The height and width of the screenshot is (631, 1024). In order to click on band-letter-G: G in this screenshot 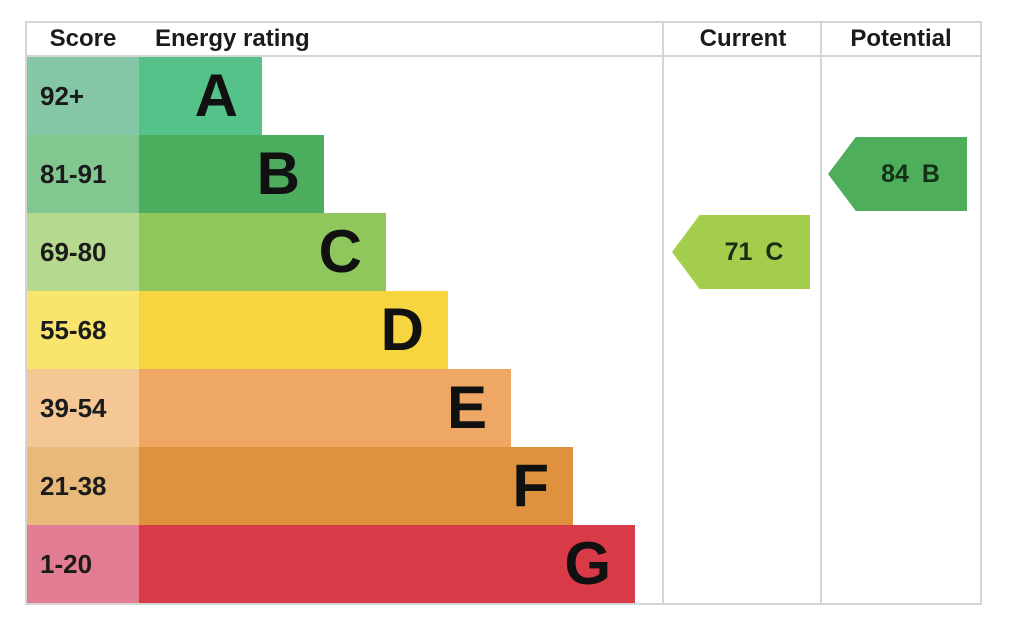, I will do `click(587, 563)`.